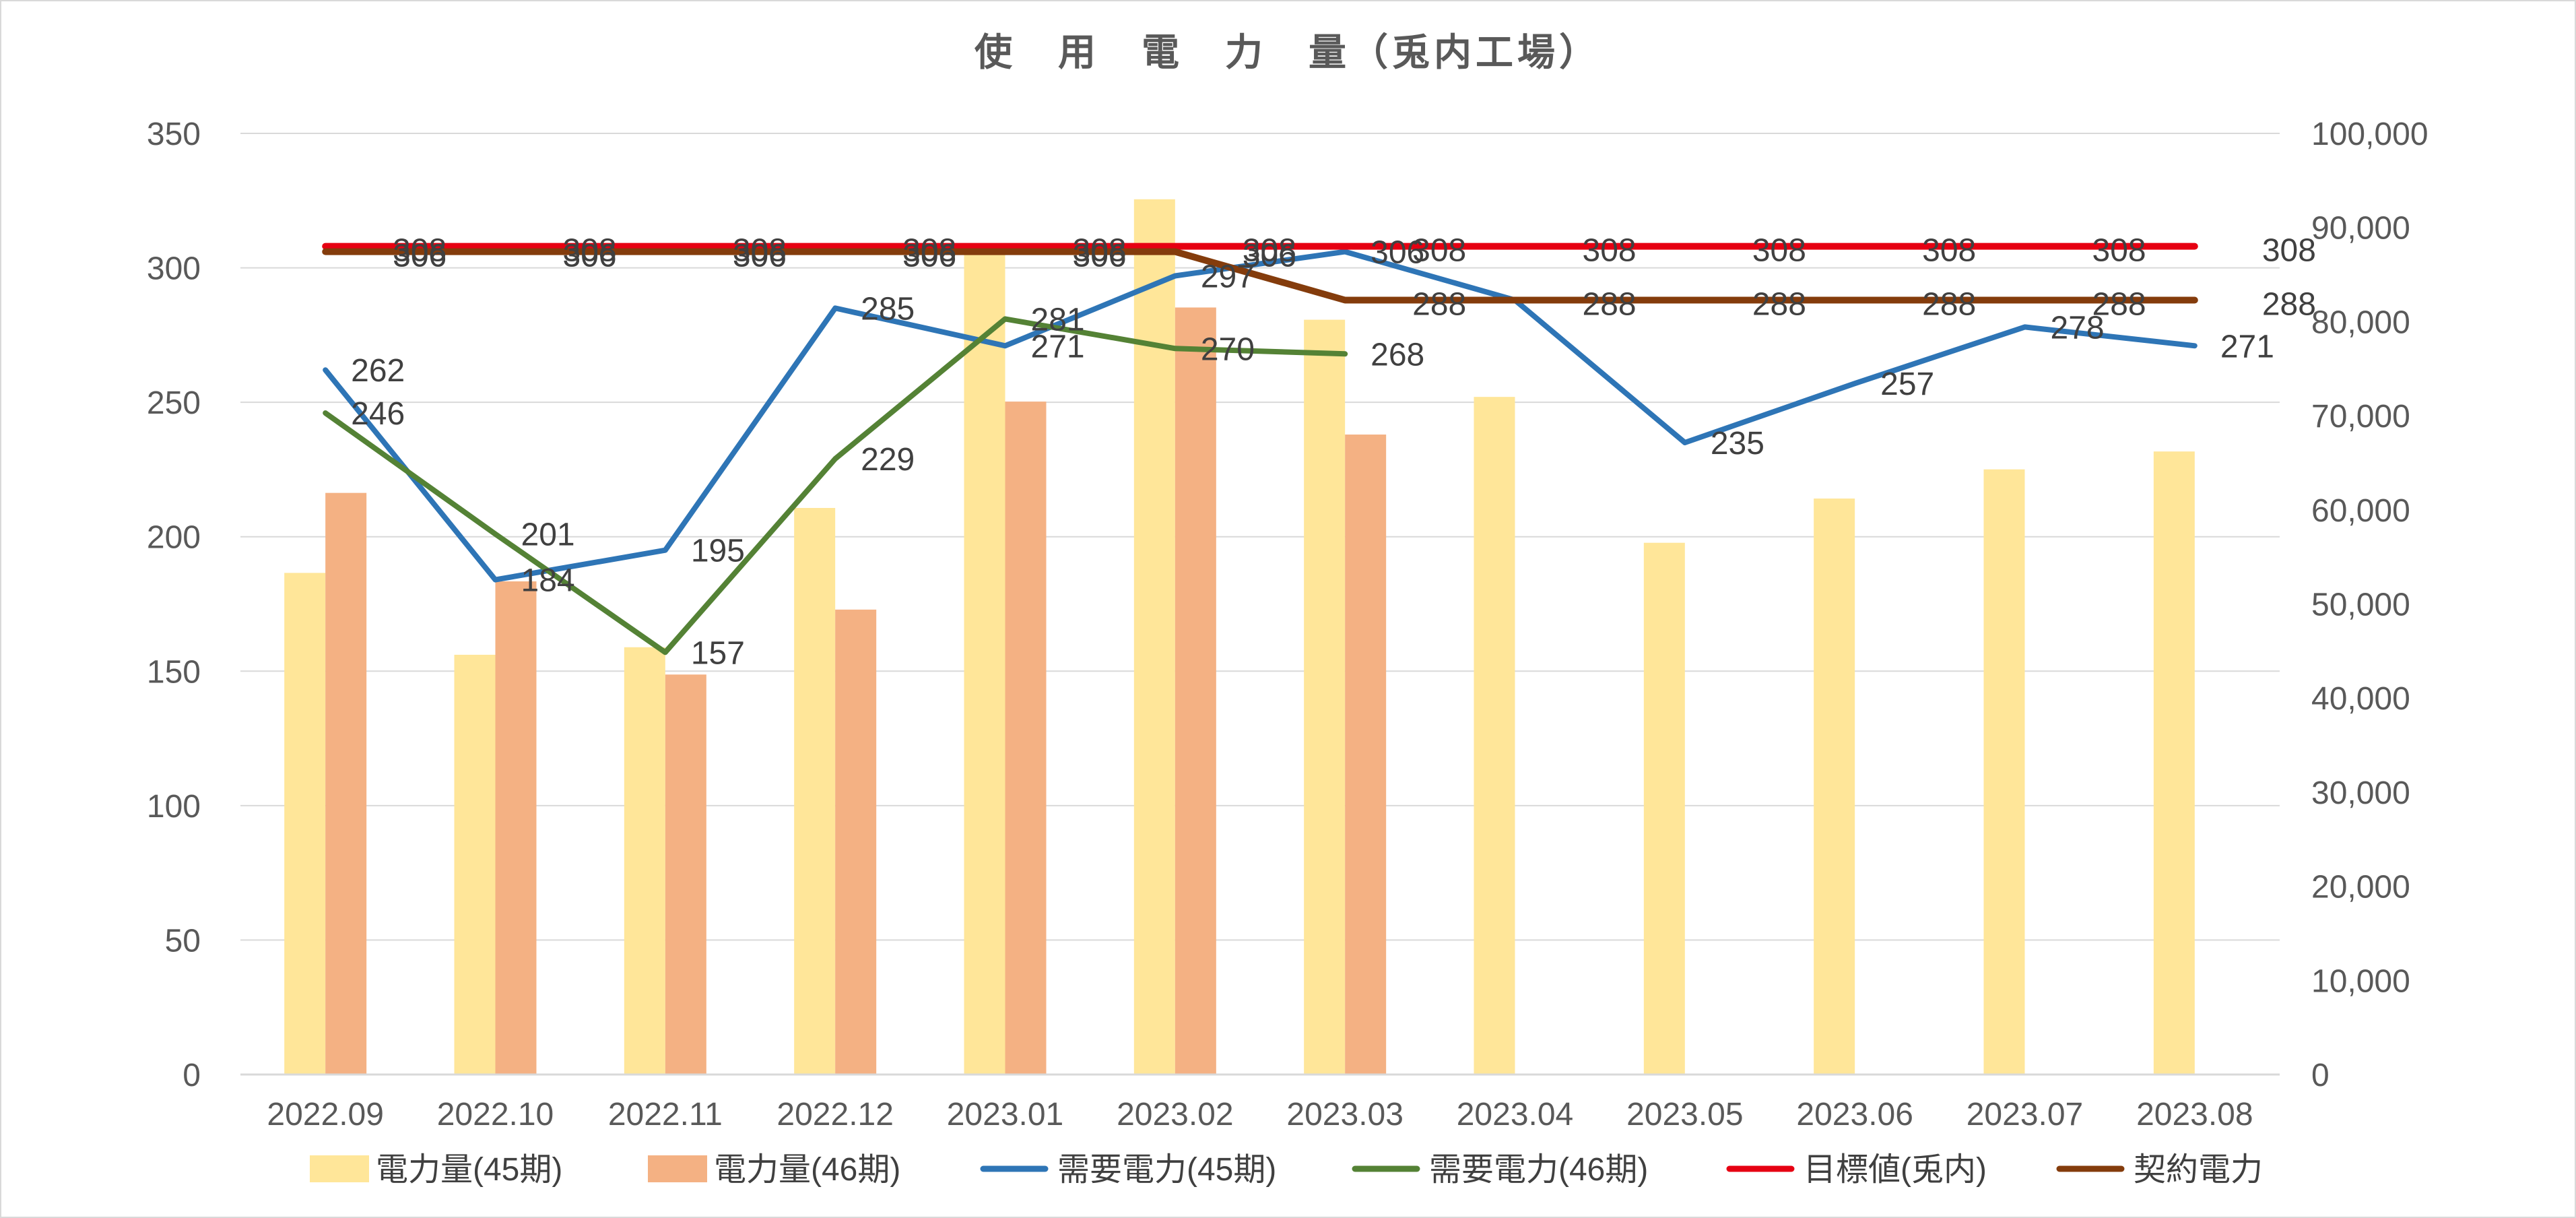 The height and width of the screenshot is (1218, 2576). Describe the element at coordinates (984, 660) in the screenshot. I see `bar-45-2023.01` at that location.